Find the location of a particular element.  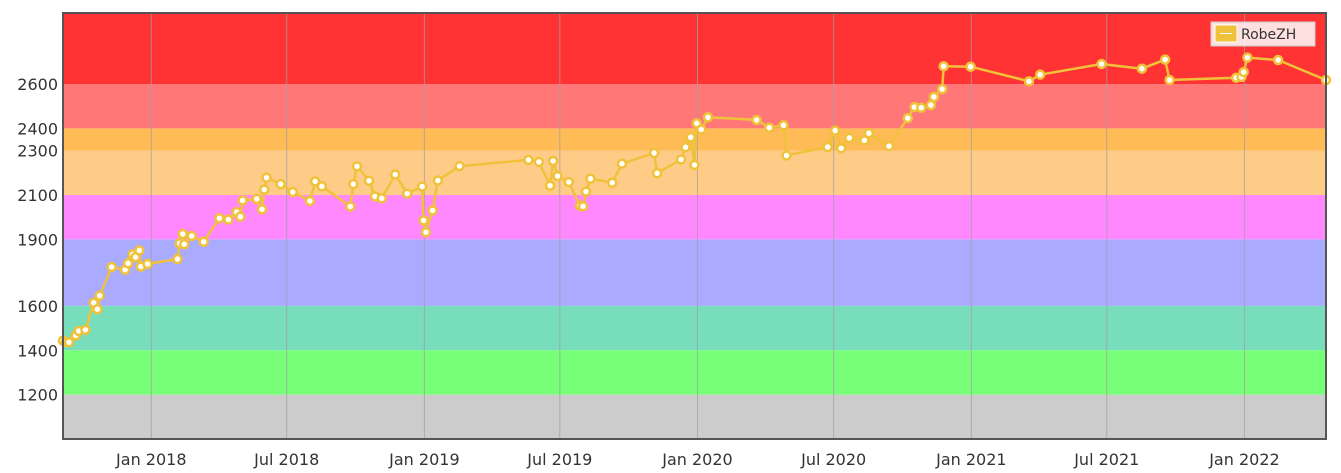

x-tick-label: Jan 2022 is located at coordinates (1243, 459).